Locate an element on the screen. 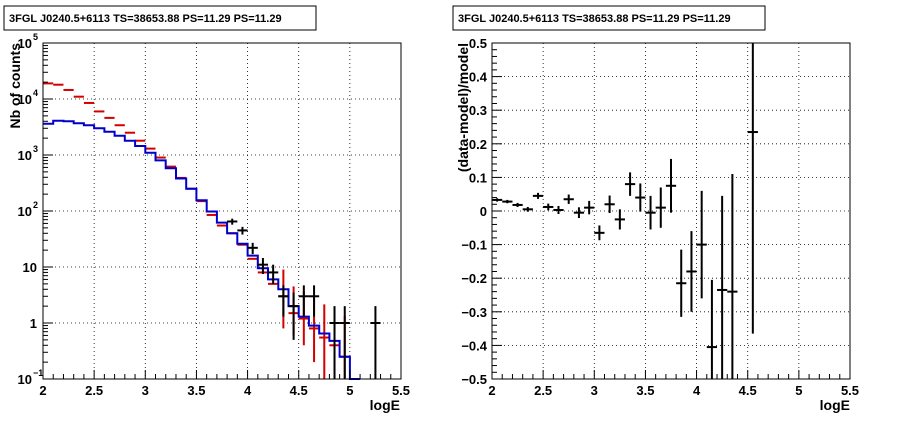  residual-x-tick-label: 3 is located at coordinates (594, 390).